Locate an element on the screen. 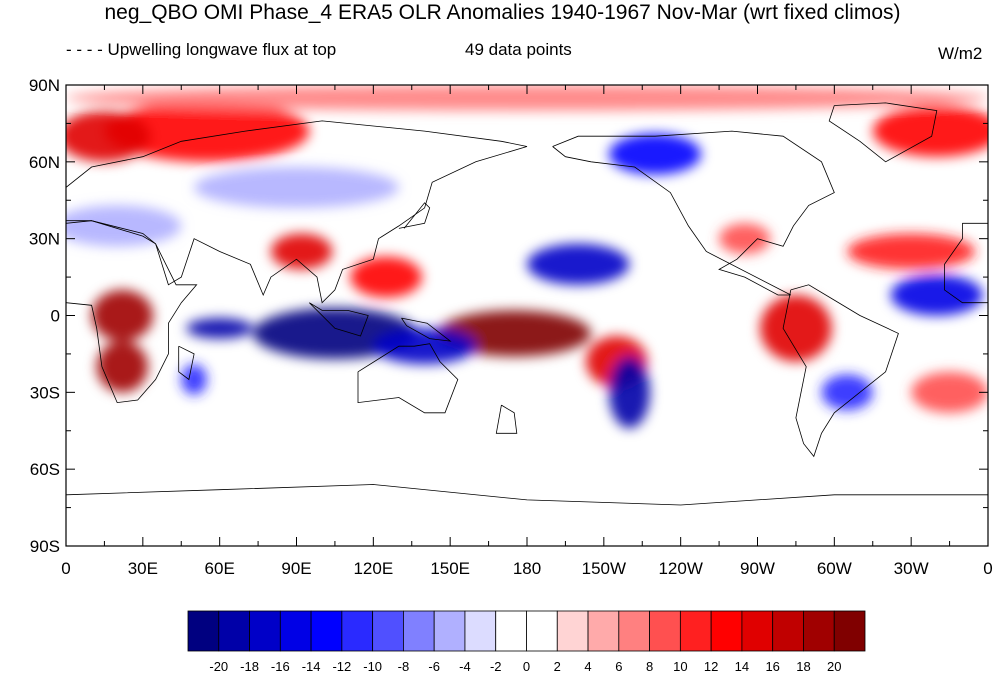 This screenshot has height=676, width=1005. lon-tick-label: 180 is located at coordinates (527, 568).